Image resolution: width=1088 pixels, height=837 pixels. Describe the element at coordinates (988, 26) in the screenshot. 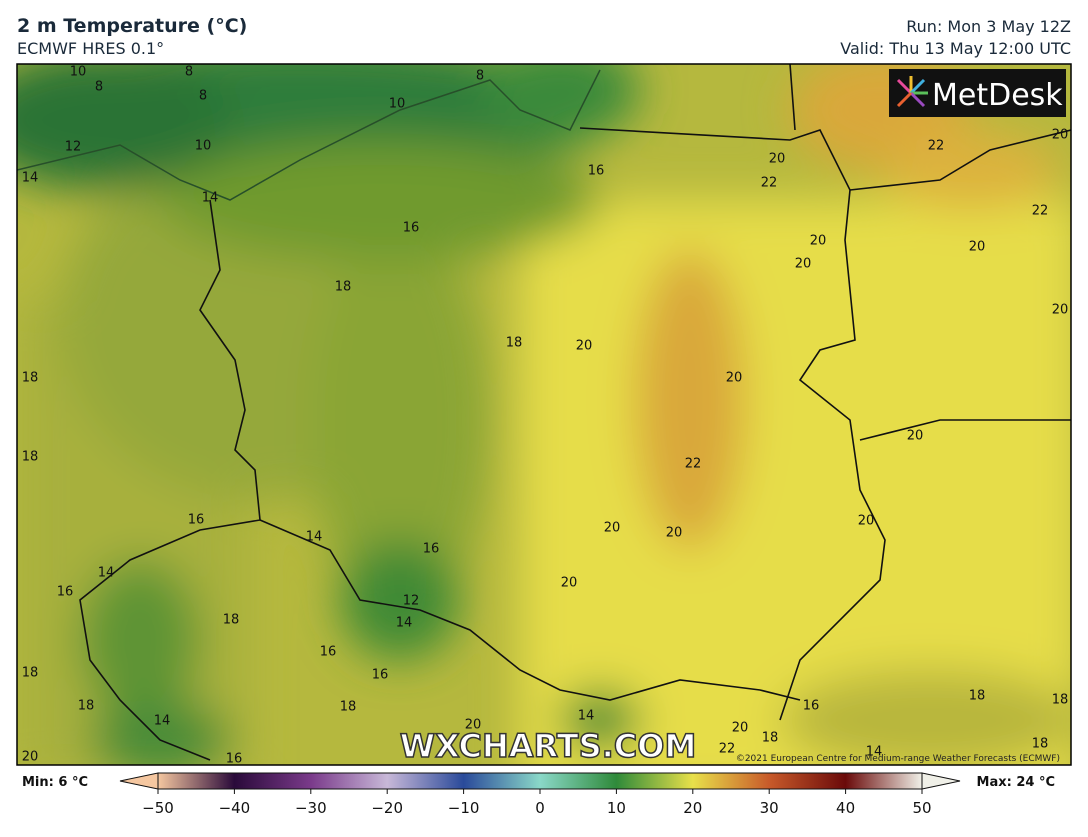

I see `run: Run: Mon 3 May 12Z` at that location.